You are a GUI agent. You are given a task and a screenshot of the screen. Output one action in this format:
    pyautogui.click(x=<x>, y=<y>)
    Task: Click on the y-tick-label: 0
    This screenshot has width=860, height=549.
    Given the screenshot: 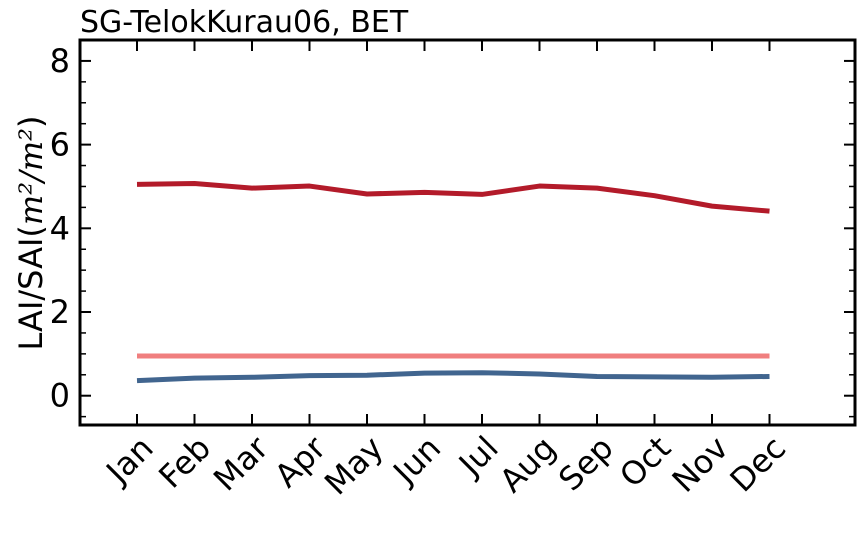 What is the action you would take?
    pyautogui.click(x=60, y=396)
    